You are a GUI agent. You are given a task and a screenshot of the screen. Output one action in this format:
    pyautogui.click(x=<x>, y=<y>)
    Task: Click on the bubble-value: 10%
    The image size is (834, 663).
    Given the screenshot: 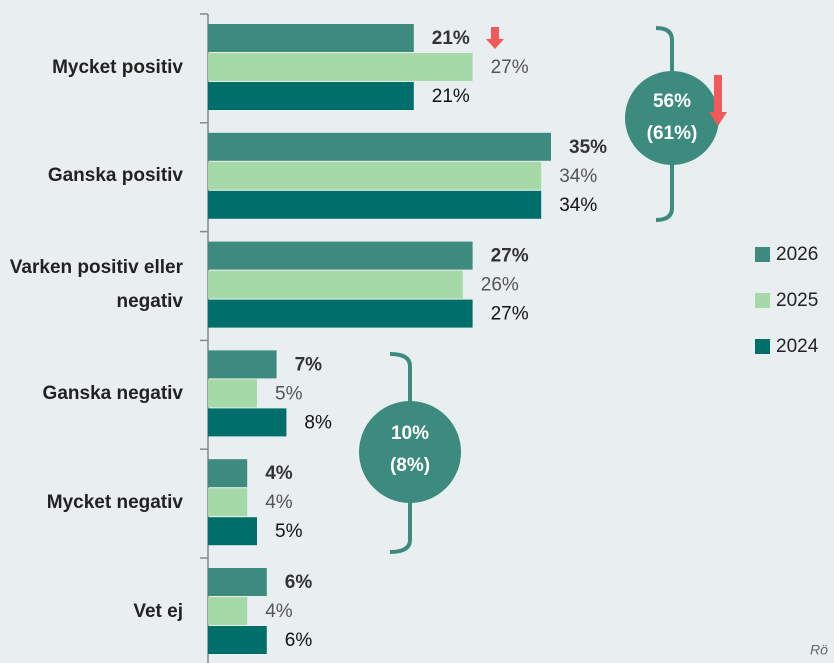 What is the action you would take?
    pyautogui.click(x=410, y=433)
    